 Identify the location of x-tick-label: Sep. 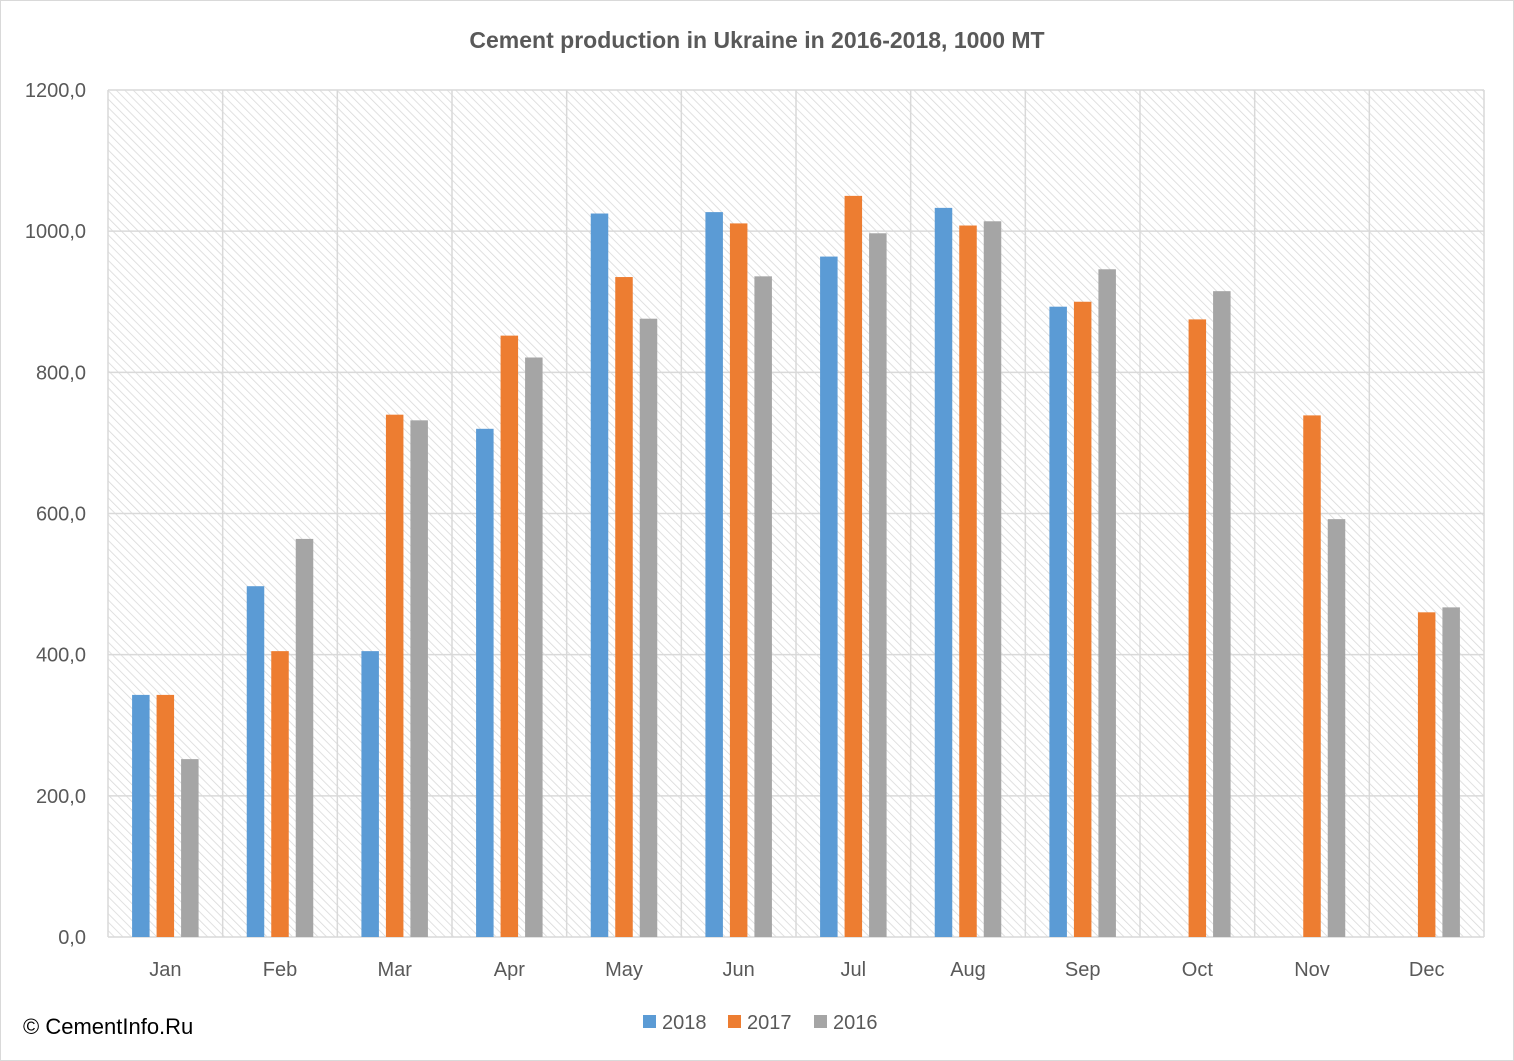
(1083, 970).